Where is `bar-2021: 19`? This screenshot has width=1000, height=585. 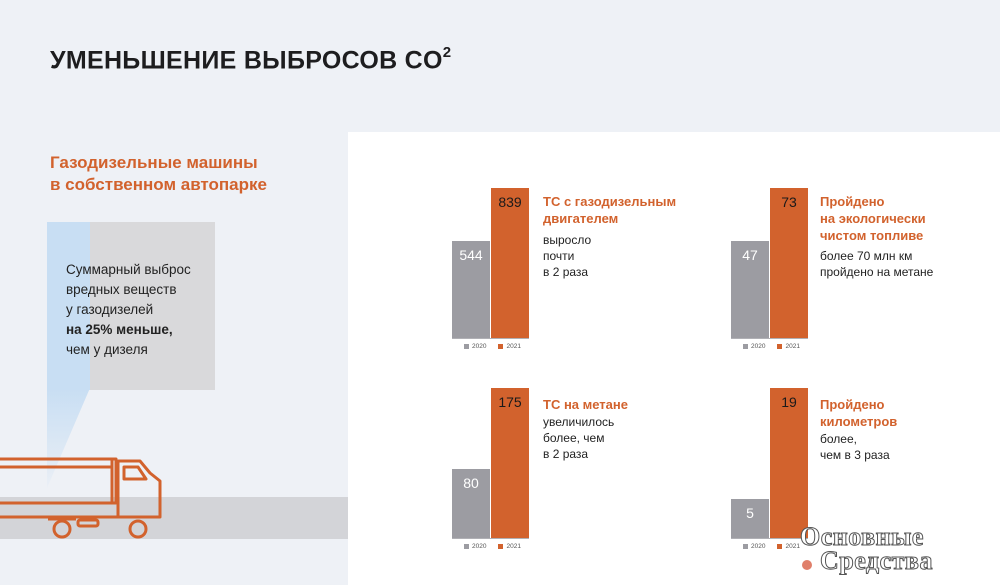 bar-2021: 19 is located at coordinates (789, 463).